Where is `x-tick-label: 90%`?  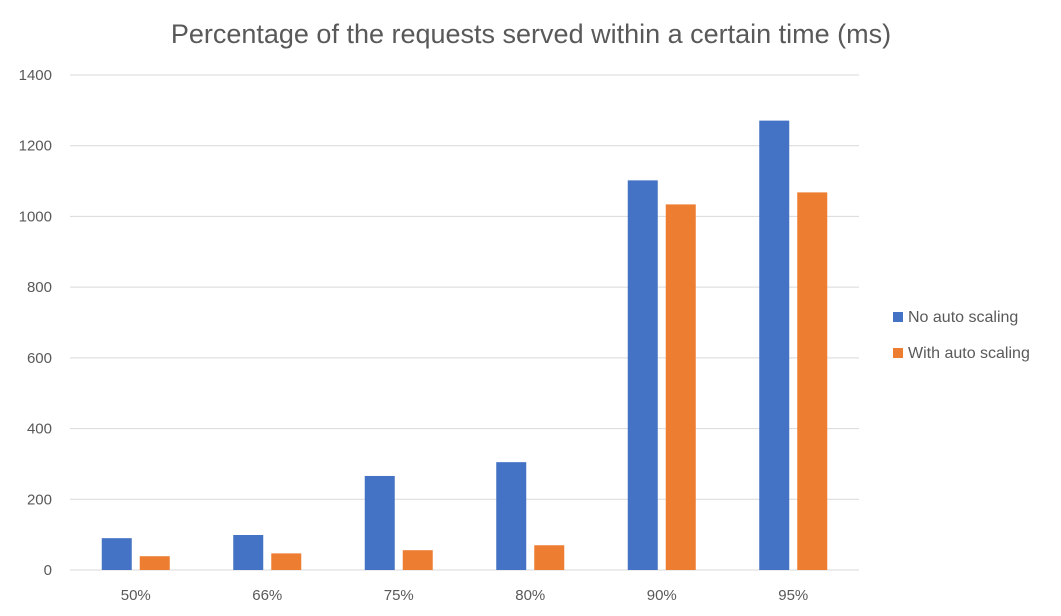 x-tick-label: 90% is located at coordinates (662, 595).